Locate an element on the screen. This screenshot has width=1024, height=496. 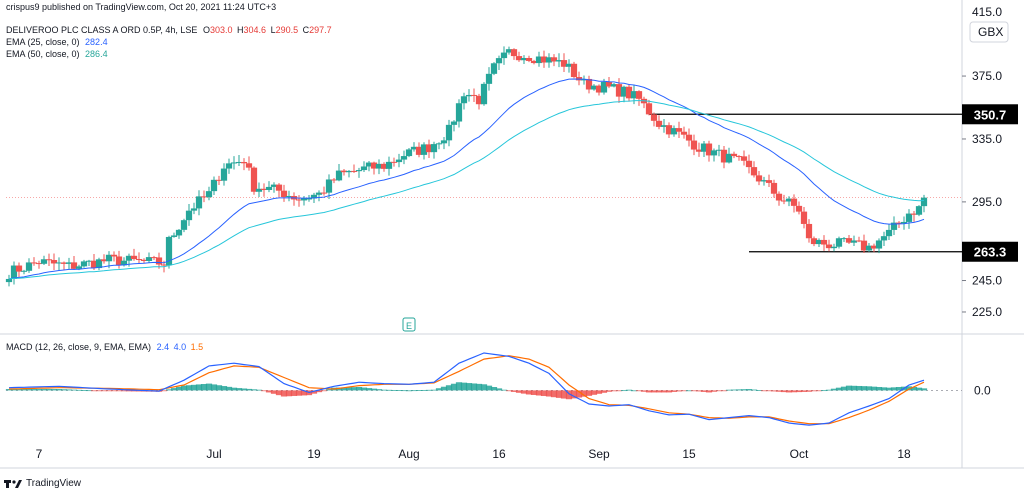
open-label: O is located at coordinates (206, 30).